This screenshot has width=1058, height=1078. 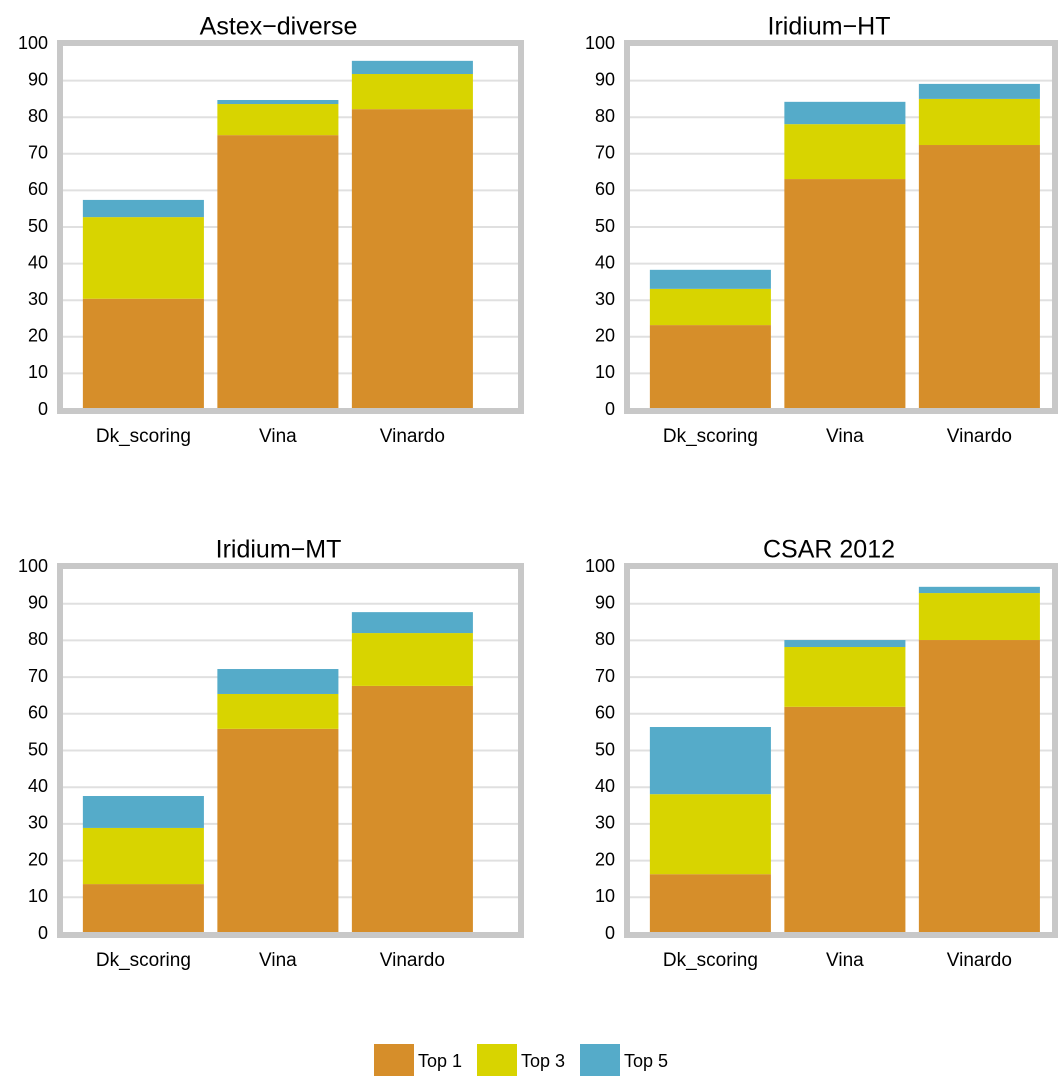 I want to click on chart-title: Iridium−HT, so click(x=829, y=27).